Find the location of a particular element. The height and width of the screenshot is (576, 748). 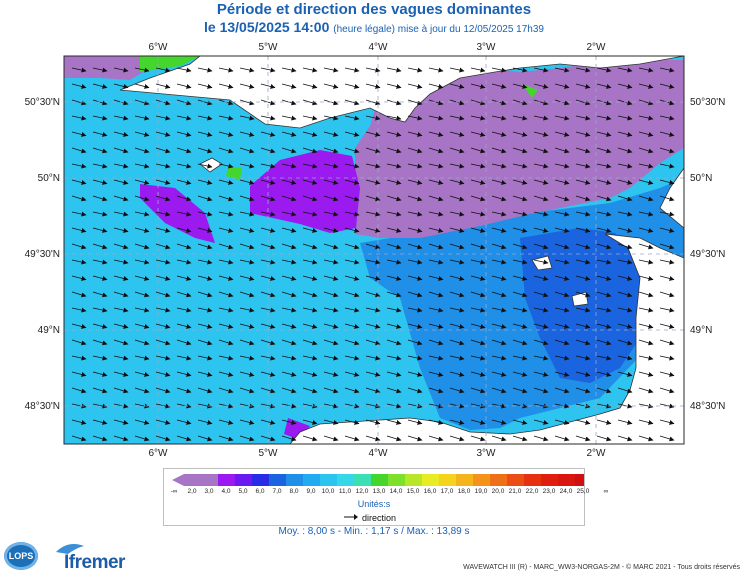

colorbar-band is located at coordinates (413, 480).